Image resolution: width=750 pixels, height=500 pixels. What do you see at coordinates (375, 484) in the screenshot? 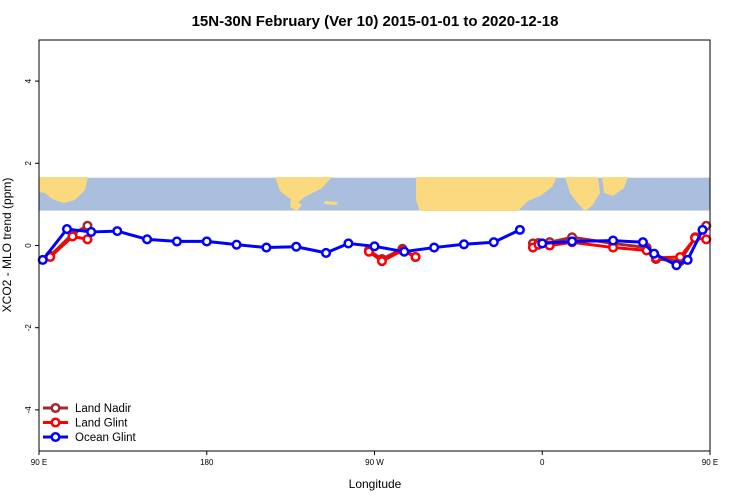
I see `x-axis-title: Longitude` at bounding box center [375, 484].